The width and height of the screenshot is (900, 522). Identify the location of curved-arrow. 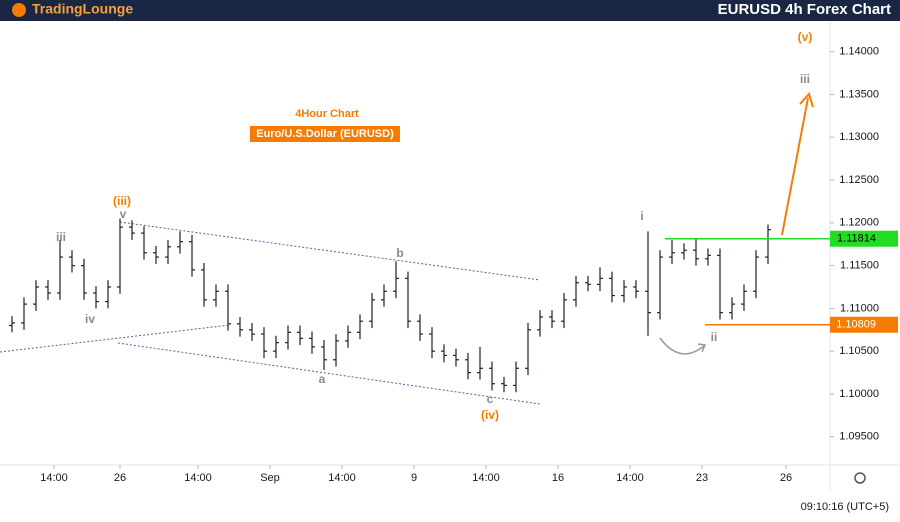
(682, 346).